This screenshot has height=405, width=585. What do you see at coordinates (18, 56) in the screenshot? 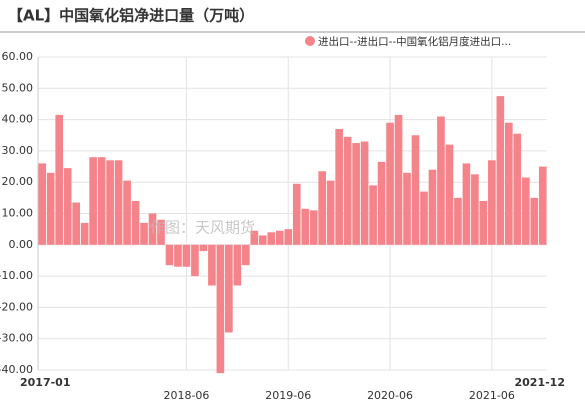
I see `y-tick-label: 60.00` at bounding box center [18, 56].